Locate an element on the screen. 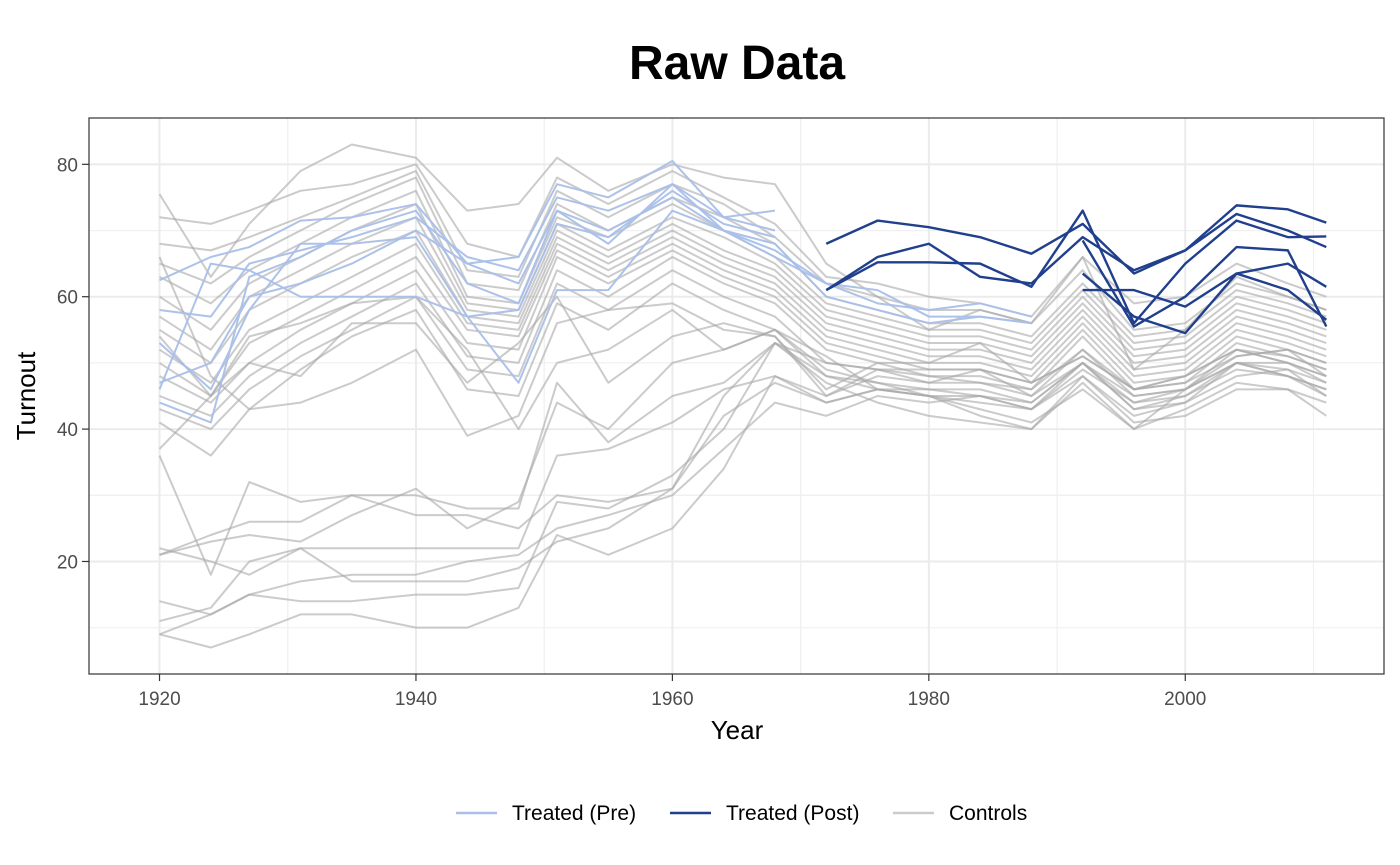  legend-item-treated-pre: Treated (Pre) is located at coordinates (546, 813).